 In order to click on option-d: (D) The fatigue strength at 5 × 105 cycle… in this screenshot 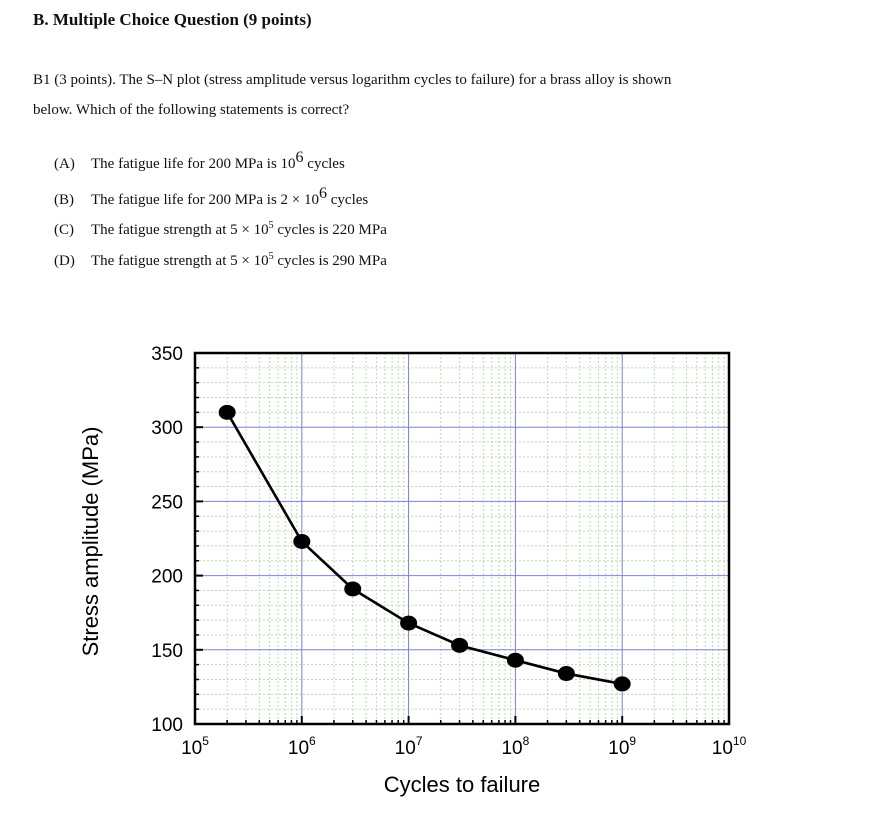, I will do `click(220, 260)`.